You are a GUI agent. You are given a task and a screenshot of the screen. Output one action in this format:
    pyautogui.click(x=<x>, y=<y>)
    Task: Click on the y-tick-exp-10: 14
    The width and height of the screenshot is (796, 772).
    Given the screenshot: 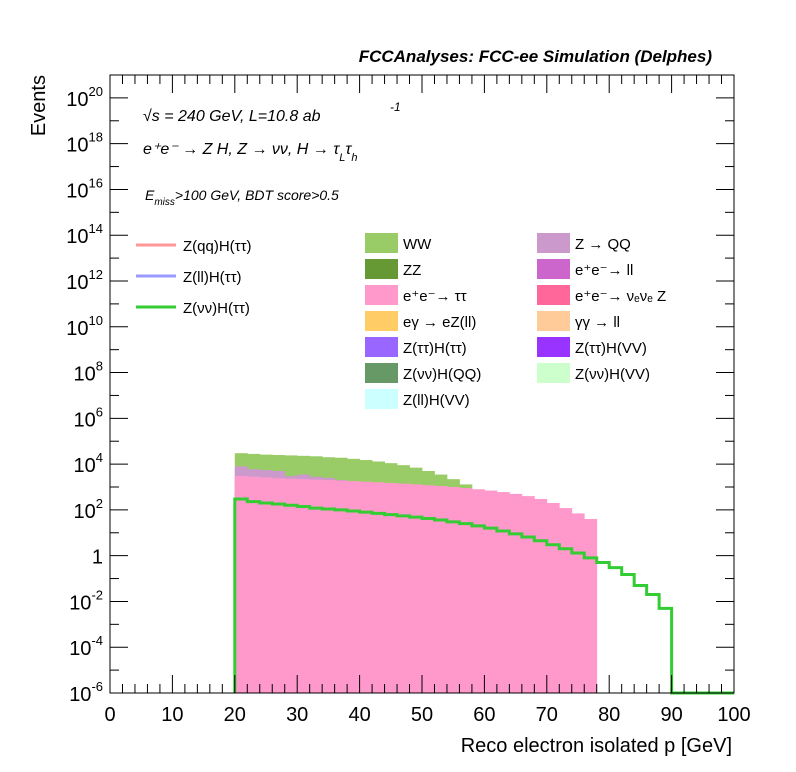 What is the action you would take?
    pyautogui.click(x=96, y=228)
    